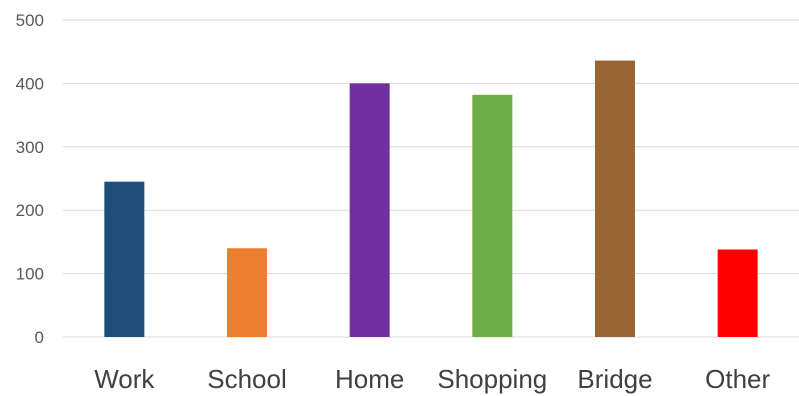 The height and width of the screenshot is (396, 799). What do you see at coordinates (615, 199) in the screenshot?
I see `bar-bridge` at bounding box center [615, 199].